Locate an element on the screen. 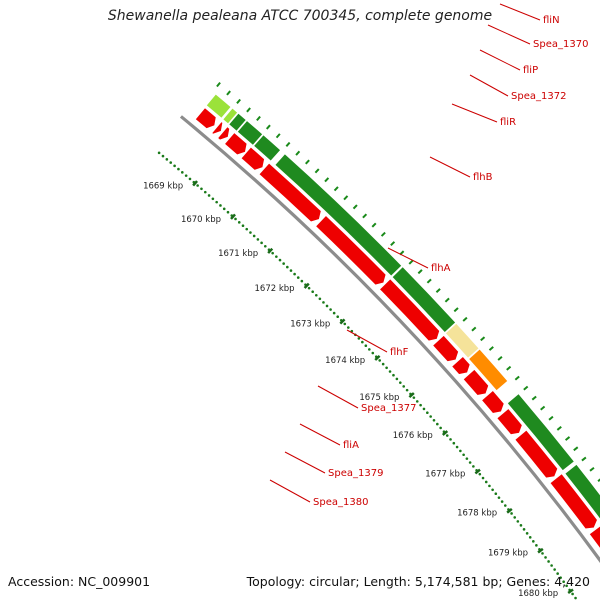 The image size is (600, 600). ruler-tick-label: 1676 kbp is located at coordinates (413, 436).